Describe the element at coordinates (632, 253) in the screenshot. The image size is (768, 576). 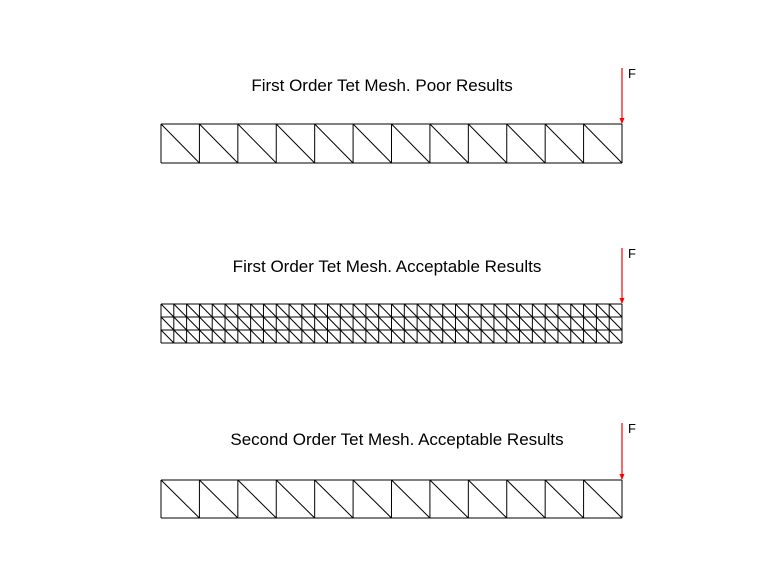
I see `force-label-2: F` at that location.